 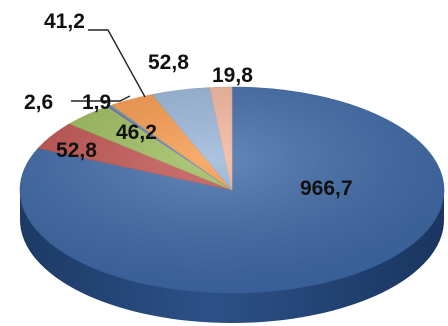 What do you see at coordinates (38, 102) in the screenshot?
I see `data-label-3: 2,6` at bounding box center [38, 102].